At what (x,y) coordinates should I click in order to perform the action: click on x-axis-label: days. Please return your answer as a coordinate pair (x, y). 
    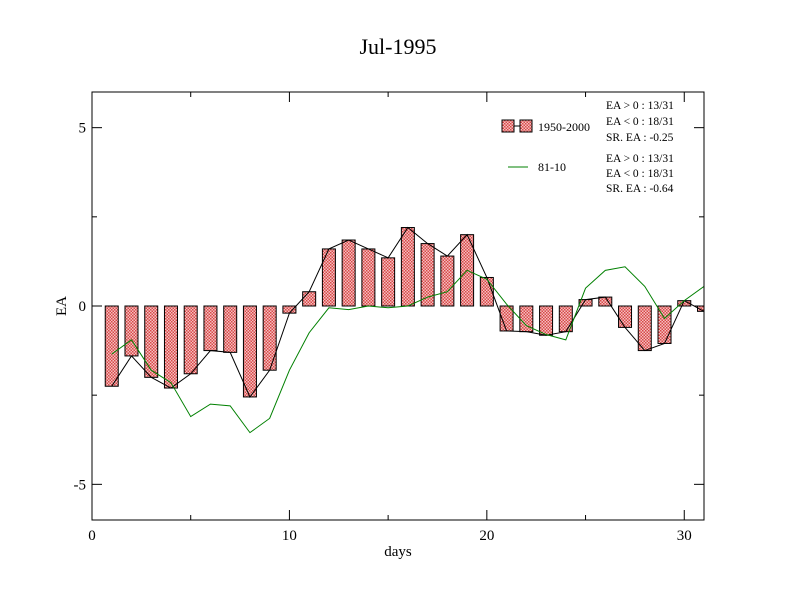
    Looking at the image, I should click on (398, 552).